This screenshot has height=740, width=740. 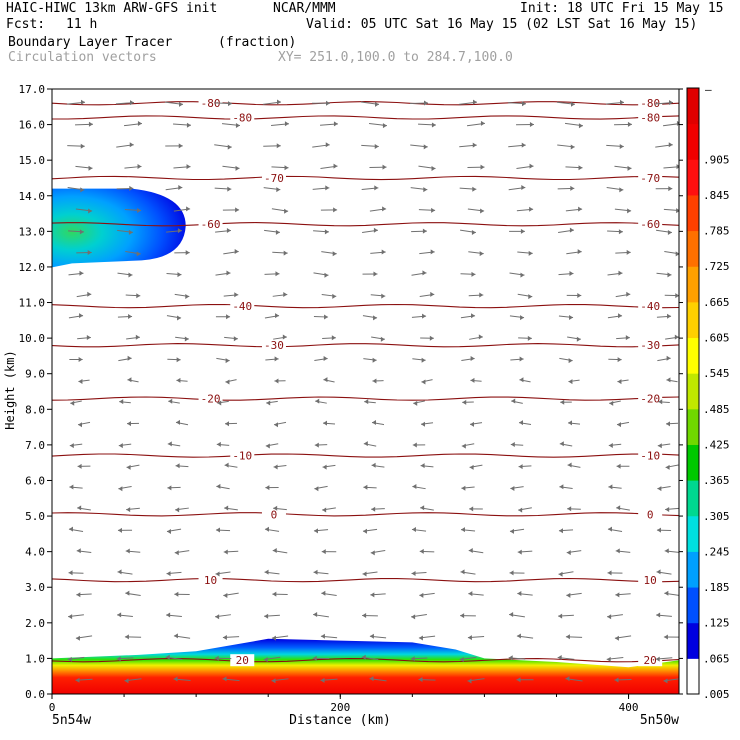 What do you see at coordinates (242, 117) in the screenshot?
I see `contour-label: -80` at bounding box center [242, 117].